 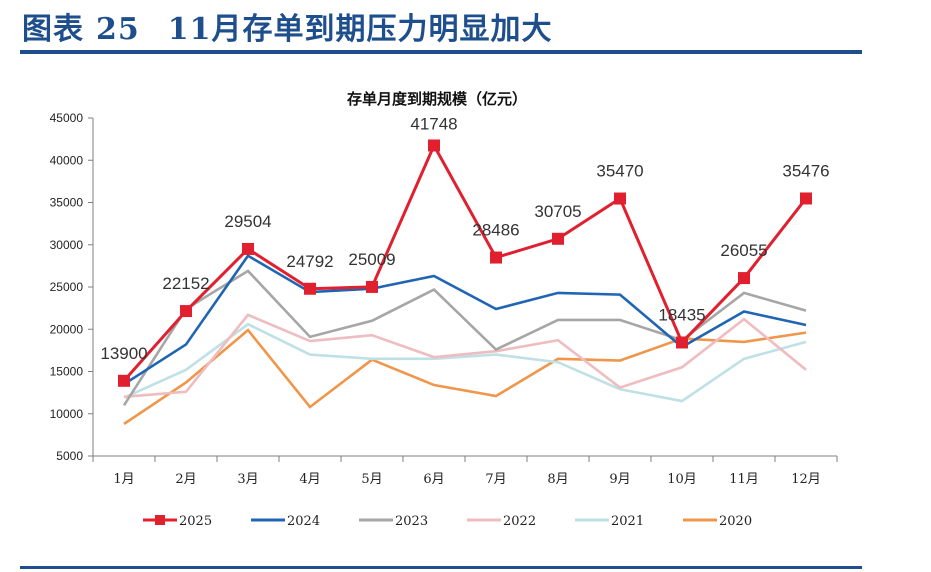 I want to click on legend-label-2025: 2025, so click(x=195, y=521).